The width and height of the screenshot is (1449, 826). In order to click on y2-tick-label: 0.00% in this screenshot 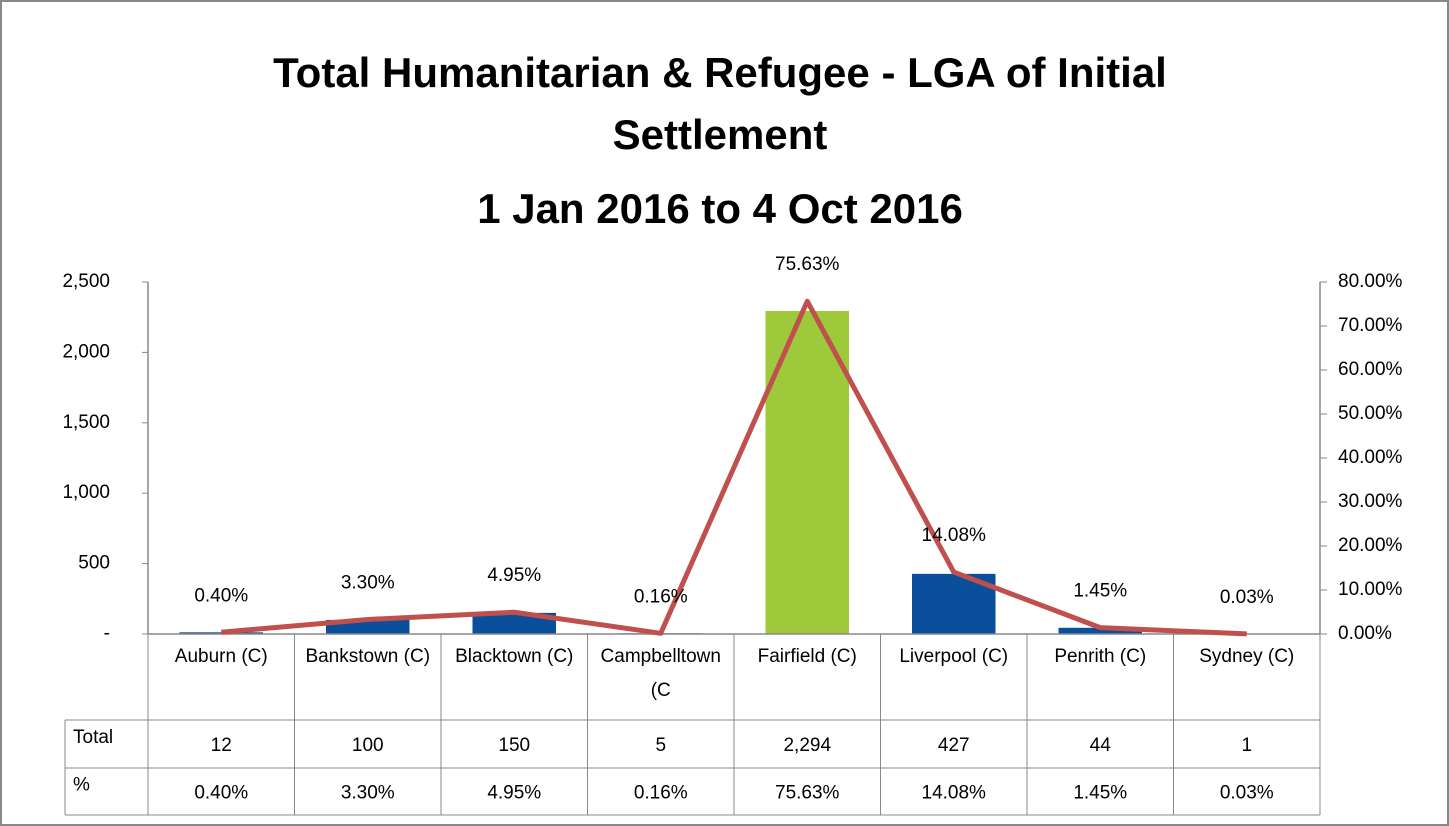, I will do `click(1365, 633)`.